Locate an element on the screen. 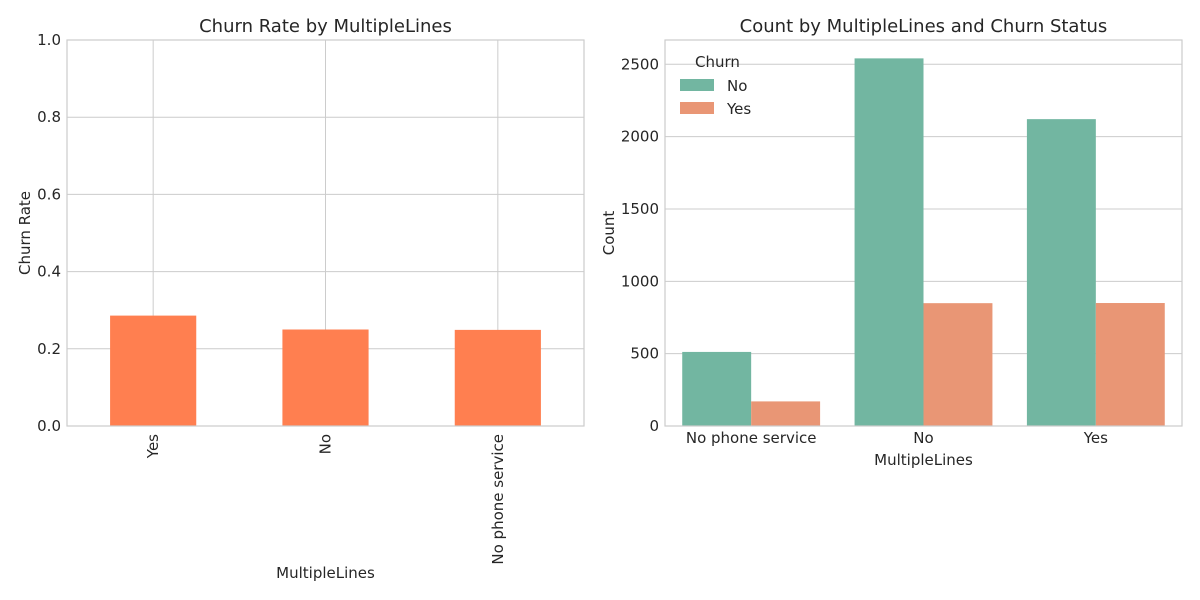 This screenshot has width=1200, height=600. bar-yes-churn-yes is located at coordinates (1130, 364).